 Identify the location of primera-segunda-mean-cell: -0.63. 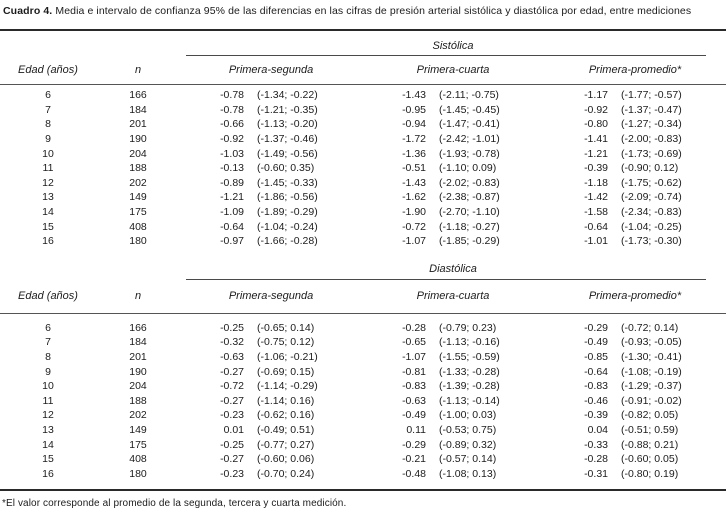
(232, 357).